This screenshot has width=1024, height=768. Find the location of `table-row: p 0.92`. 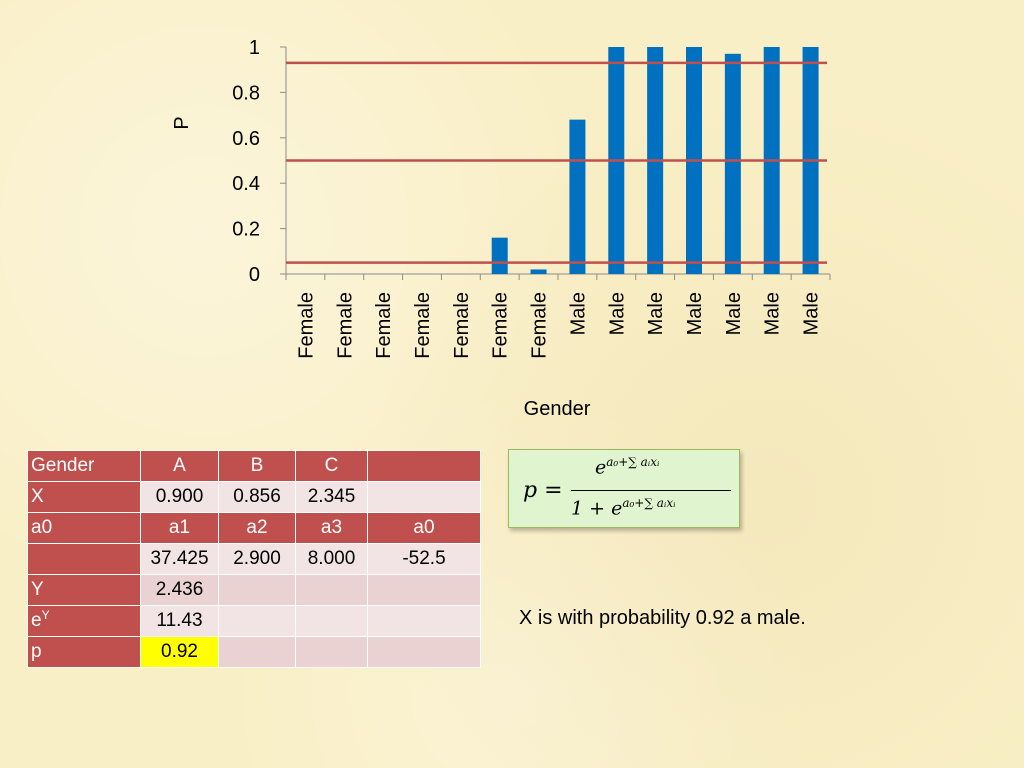

table-row: p 0.92 is located at coordinates (254, 652).